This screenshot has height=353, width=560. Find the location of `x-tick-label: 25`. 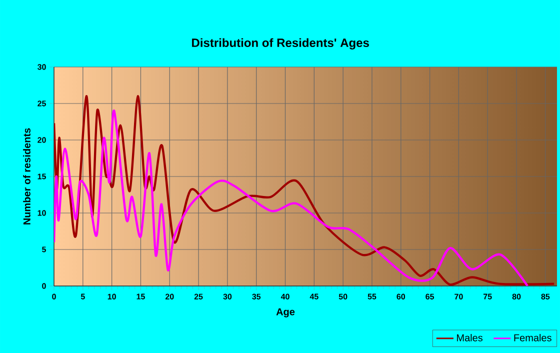

x-tick-label: 25 is located at coordinates (198, 297).